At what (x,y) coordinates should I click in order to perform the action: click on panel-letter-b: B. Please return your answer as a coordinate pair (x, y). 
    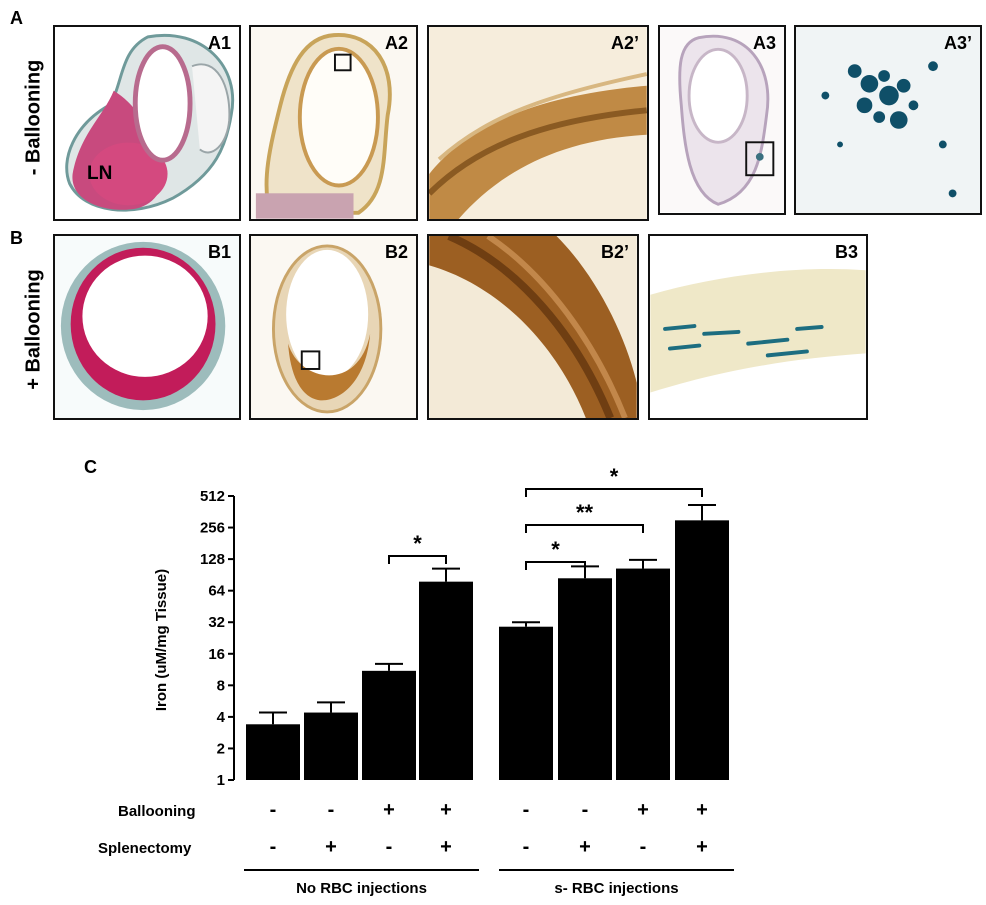
    Looking at the image, I should click on (16, 238).